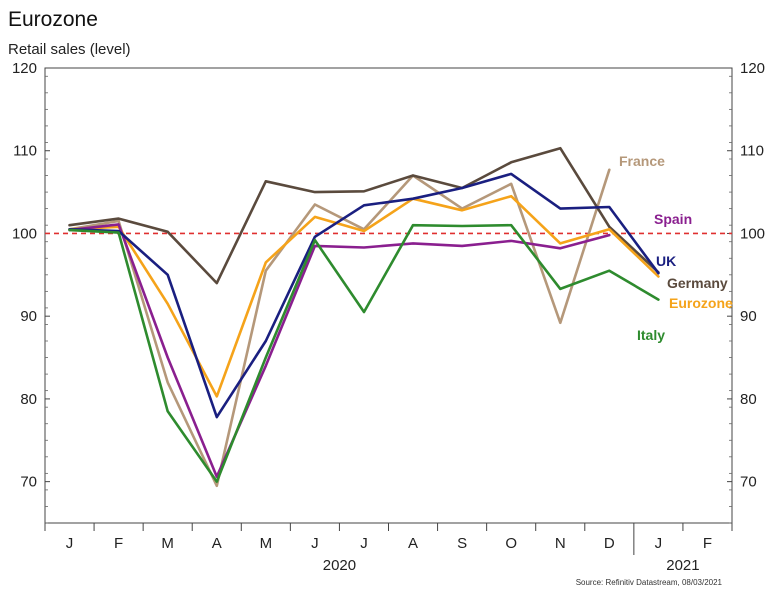 This screenshot has width=776, height=603. What do you see at coordinates (560, 543) in the screenshot?
I see `x-tick-label: N` at bounding box center [560, 543].